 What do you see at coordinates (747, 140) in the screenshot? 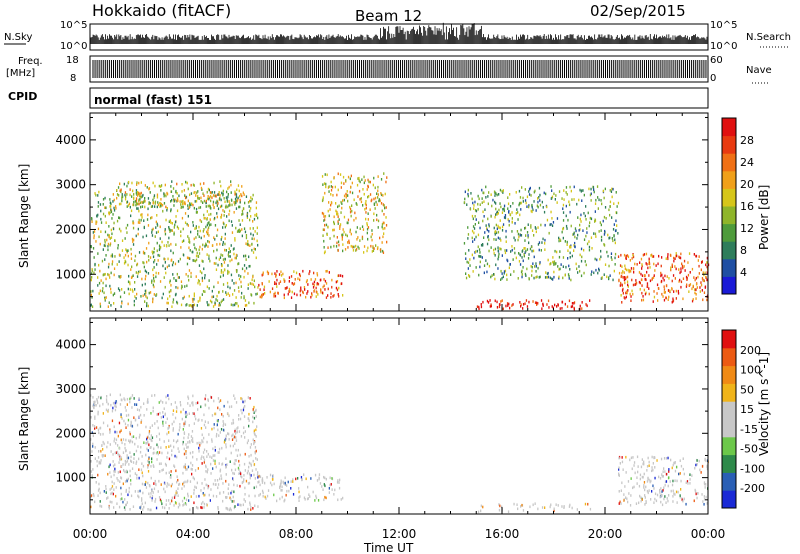
I see `colorbar-tick-label: 28` at bounding box center [747, 140].